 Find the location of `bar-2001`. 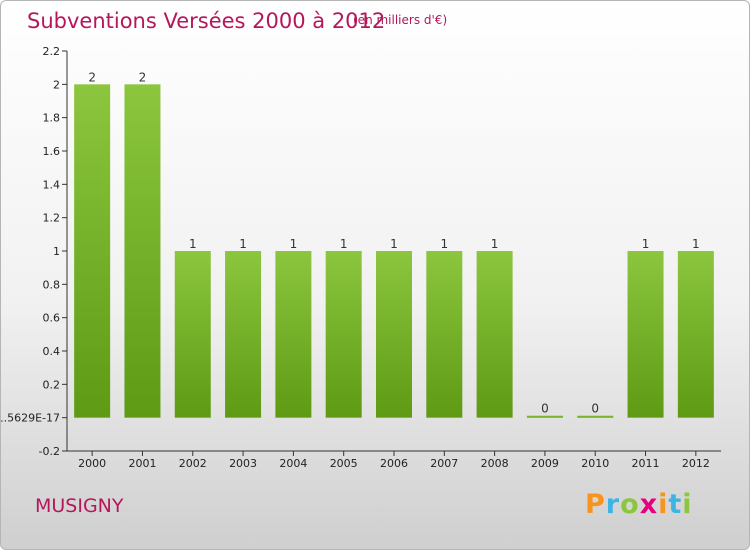

bar-2001 is located at coordinates (142, 251).